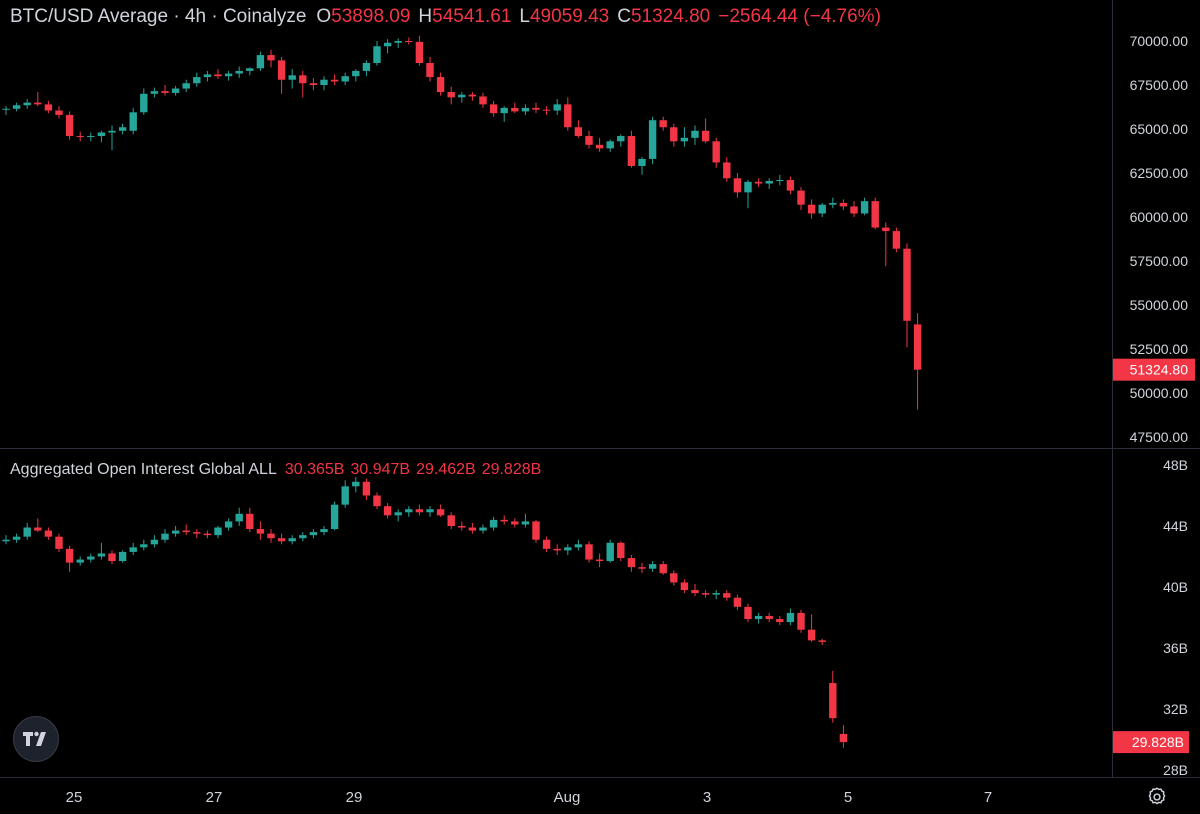  Describe the element at coordinates (848, 797) in the screenshot. I see `x-tick-label: 5` at that location.